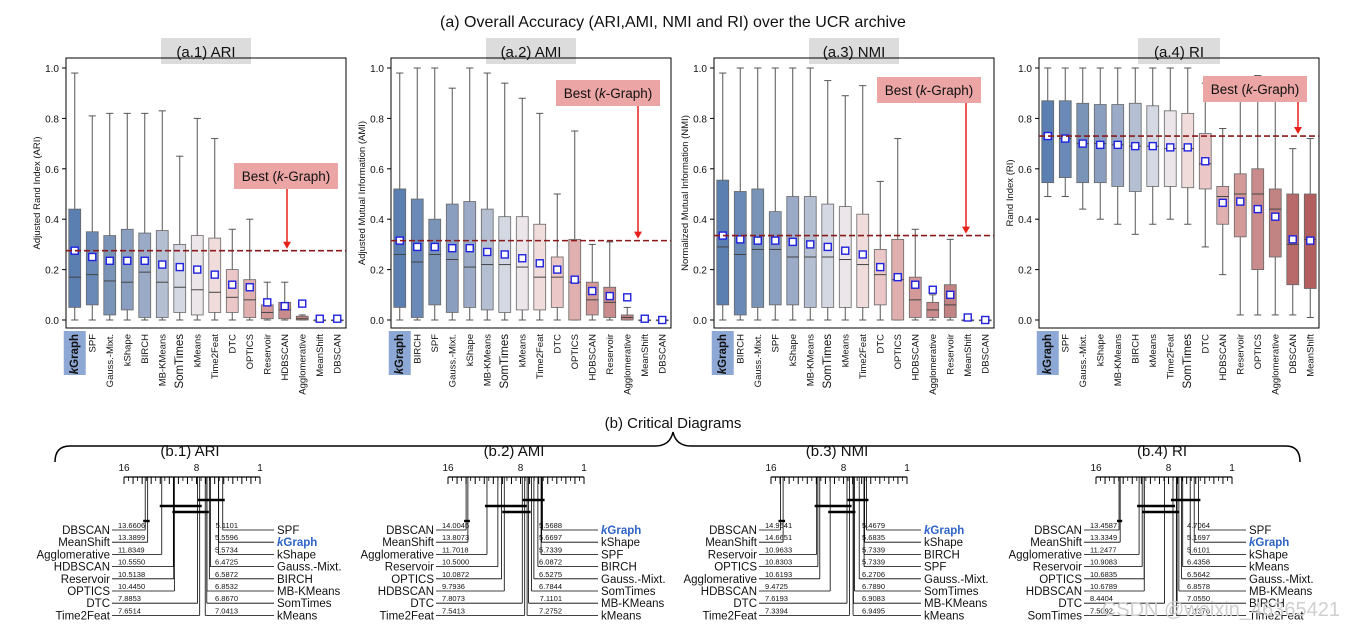  I want to click on box-Agglomerative, so click(933, 303).